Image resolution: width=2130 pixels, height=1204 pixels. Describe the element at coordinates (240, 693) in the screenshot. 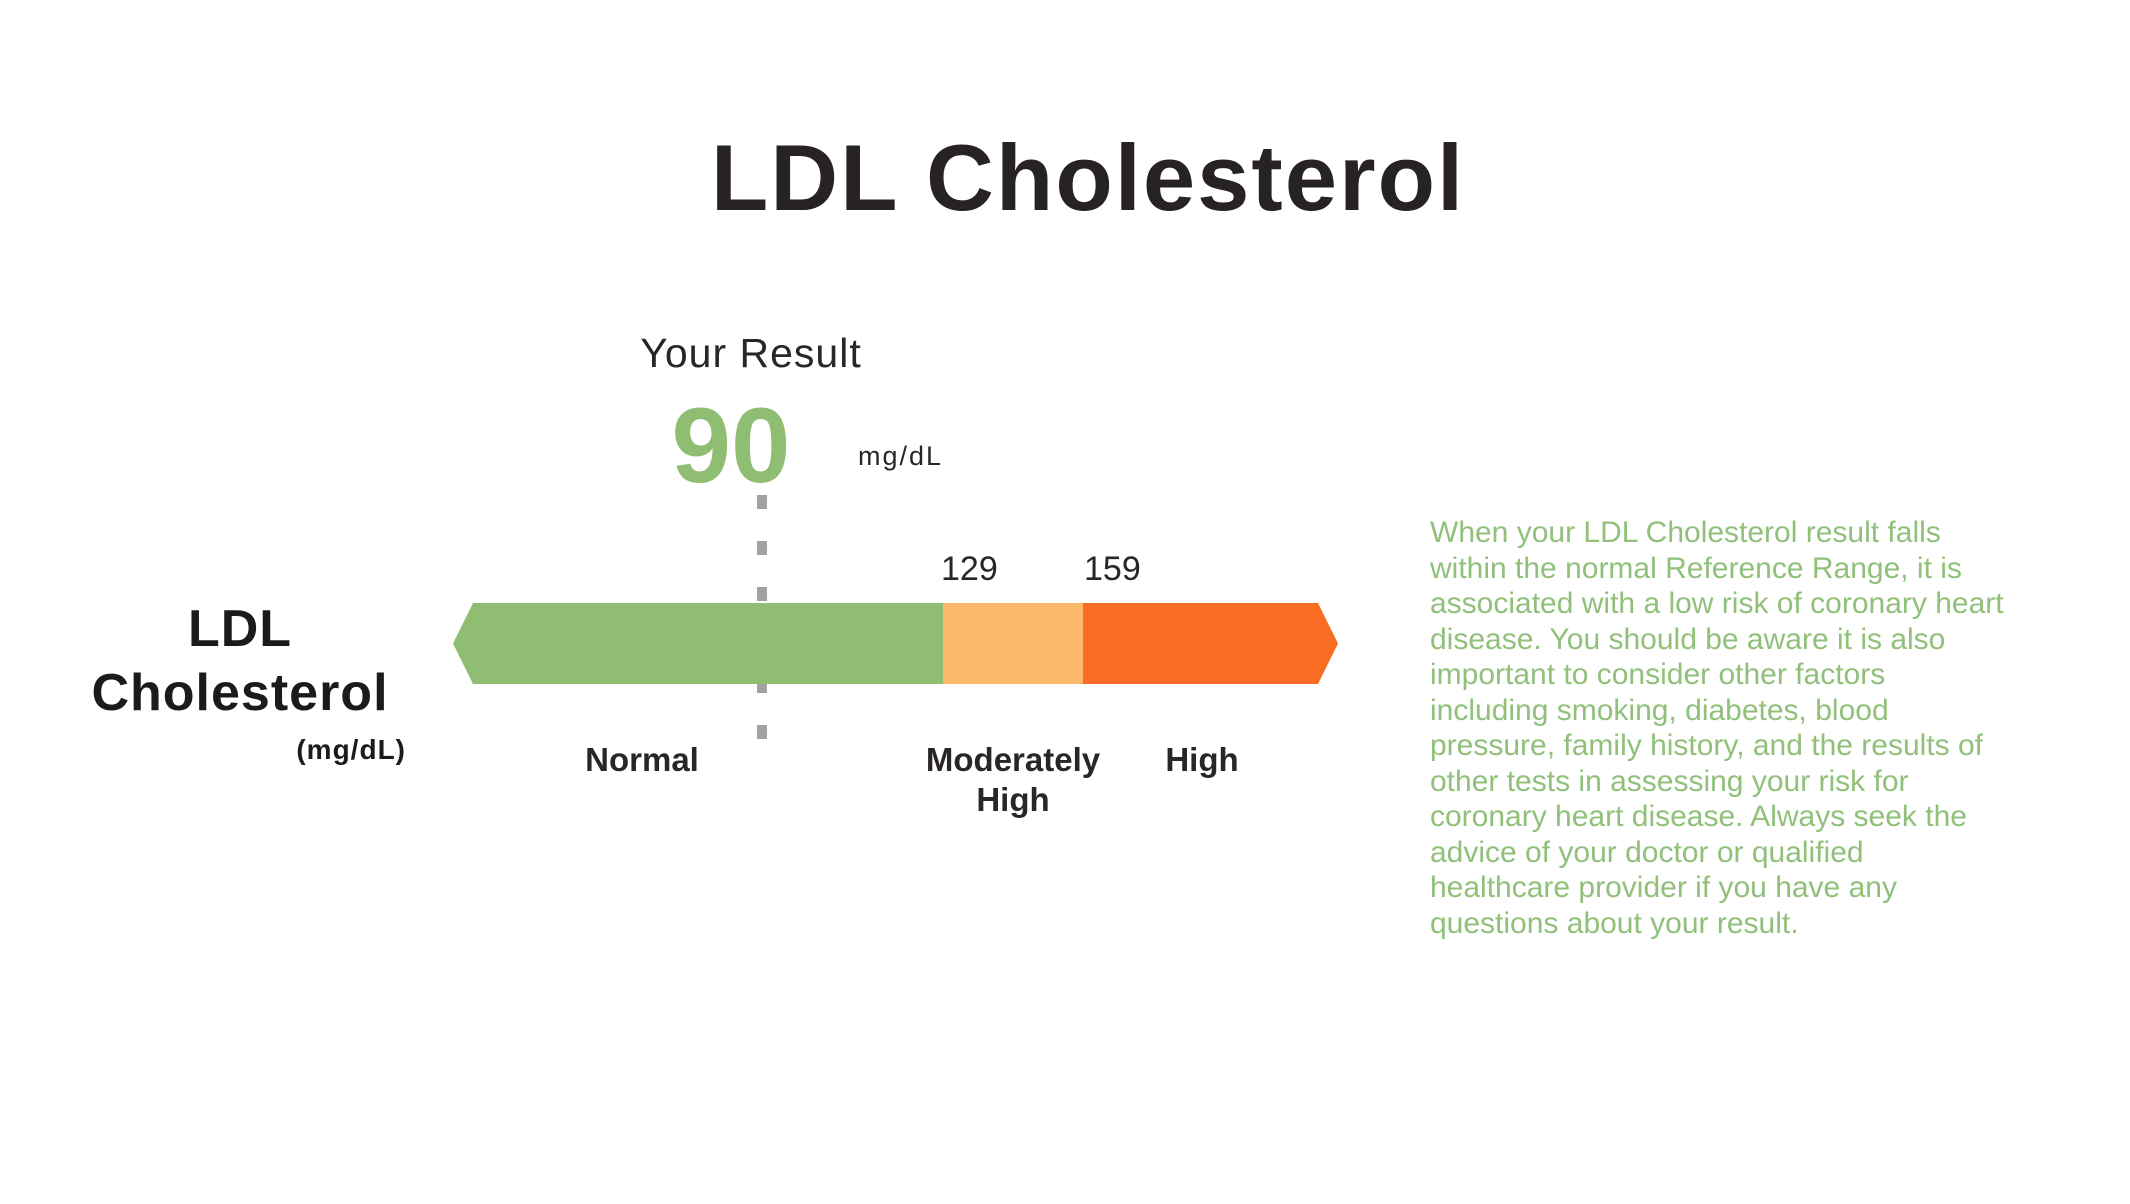

I see `axis-label-line2: Cholesterol` at that location.